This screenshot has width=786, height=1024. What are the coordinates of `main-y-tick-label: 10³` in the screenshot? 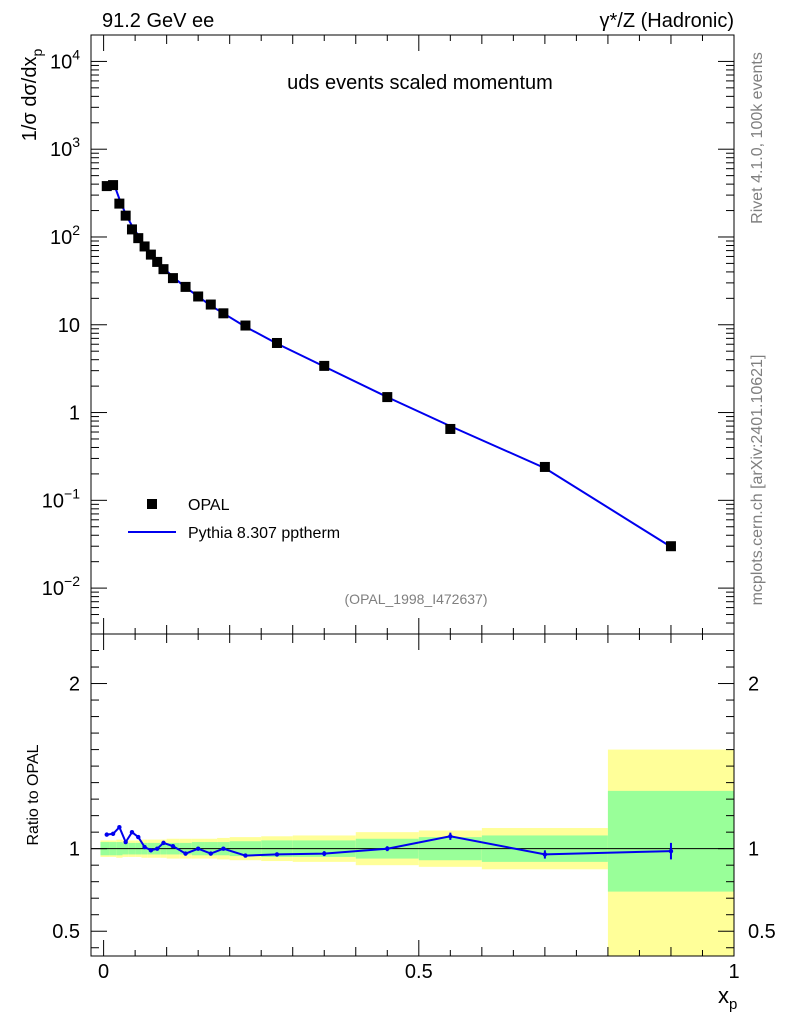 It's located at (65, 147).